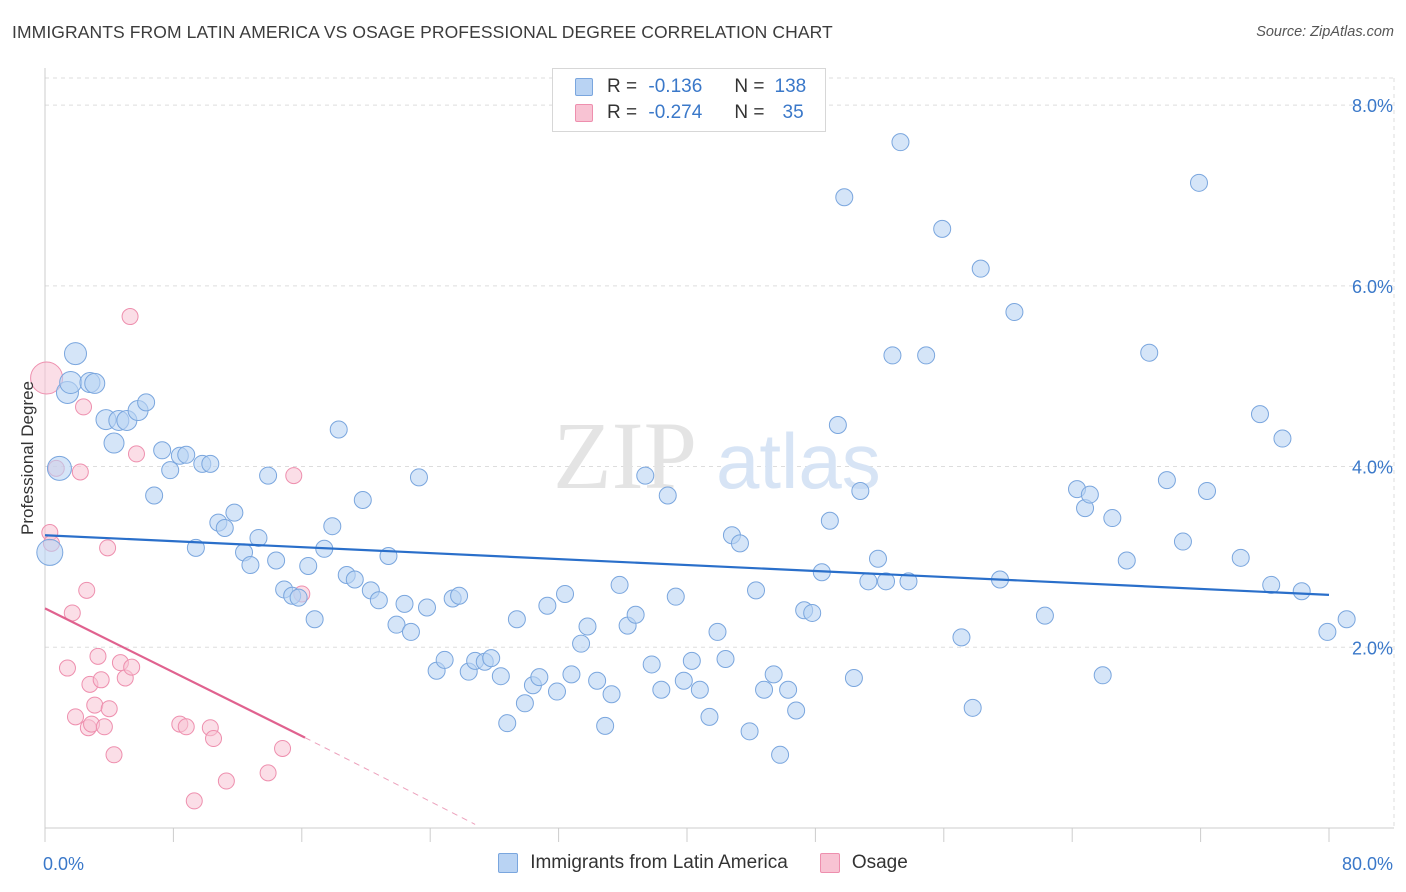  I want to click on x-tick-label: 0.0%, so click(63, 864).